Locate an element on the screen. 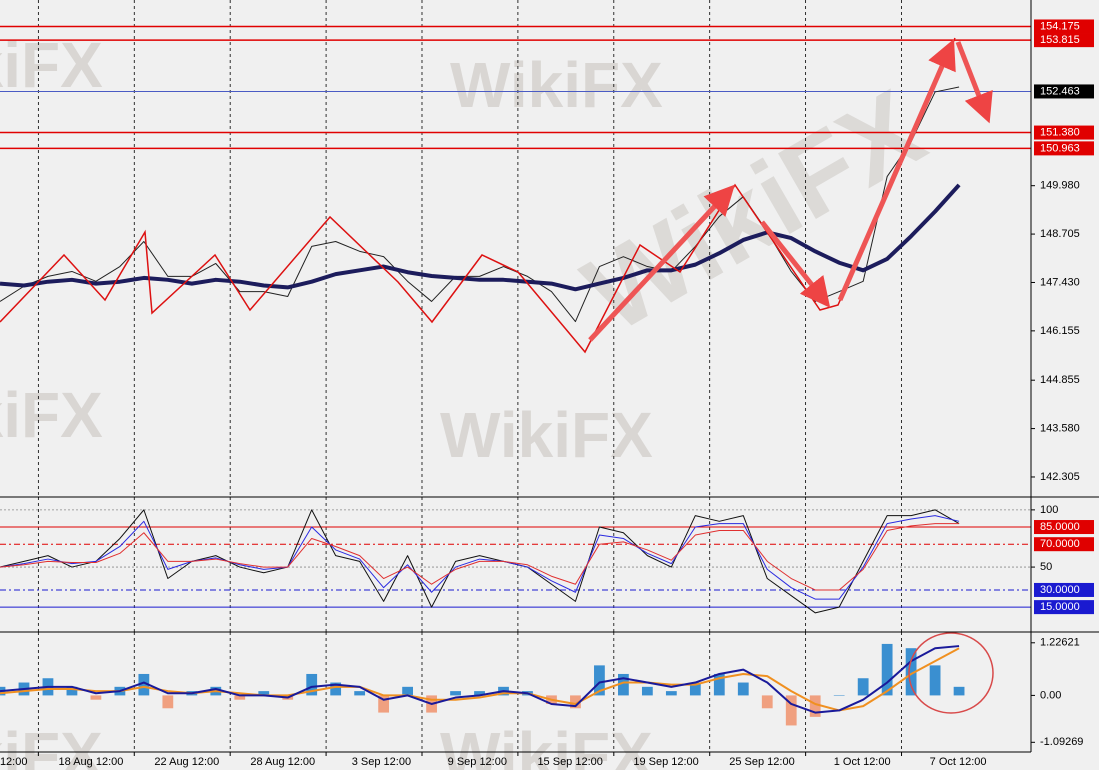  level-label: 15.0000 is located at coordinates (1060, 607).